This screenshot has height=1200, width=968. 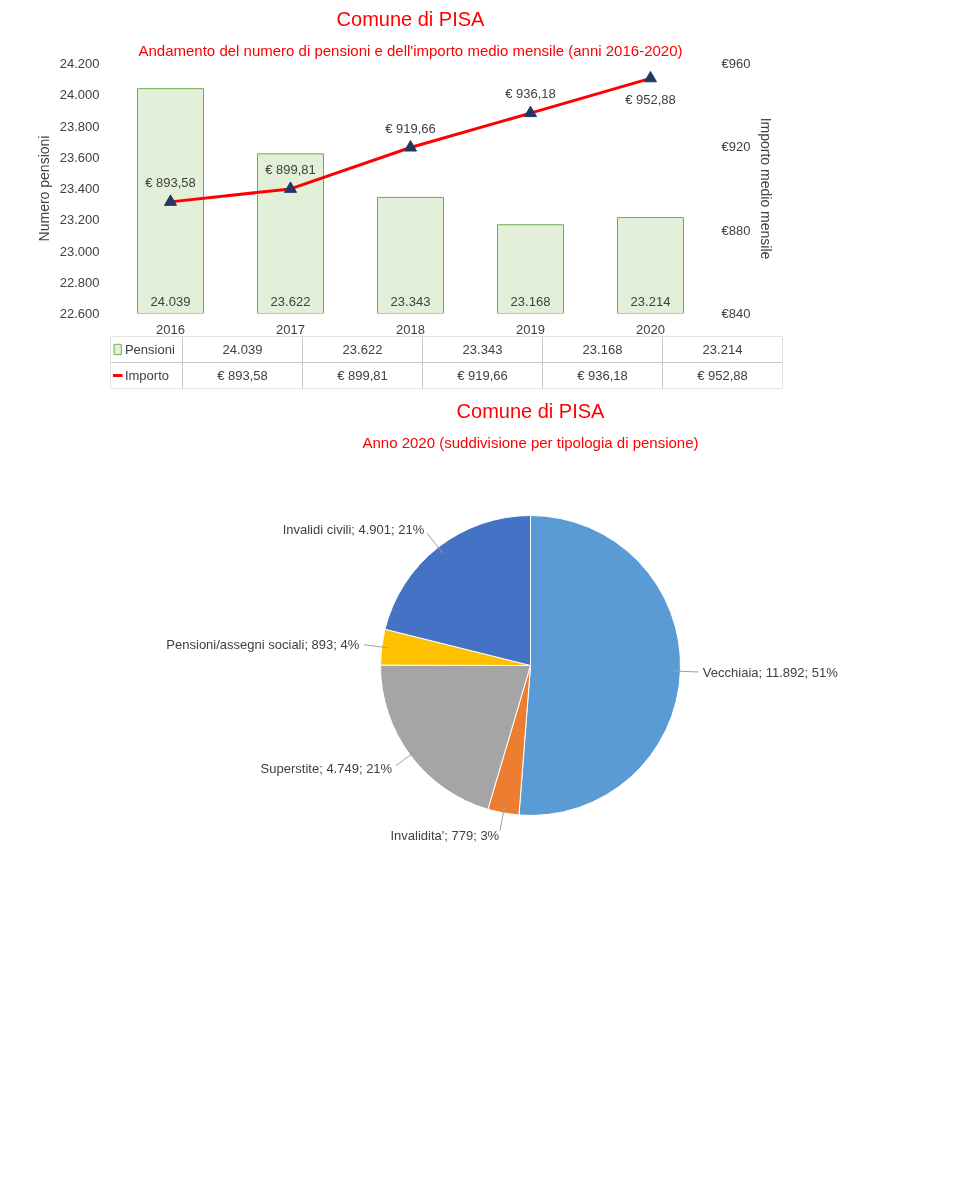 I want to click on y-tick-label: 24.200, so click(x=79, y=63).